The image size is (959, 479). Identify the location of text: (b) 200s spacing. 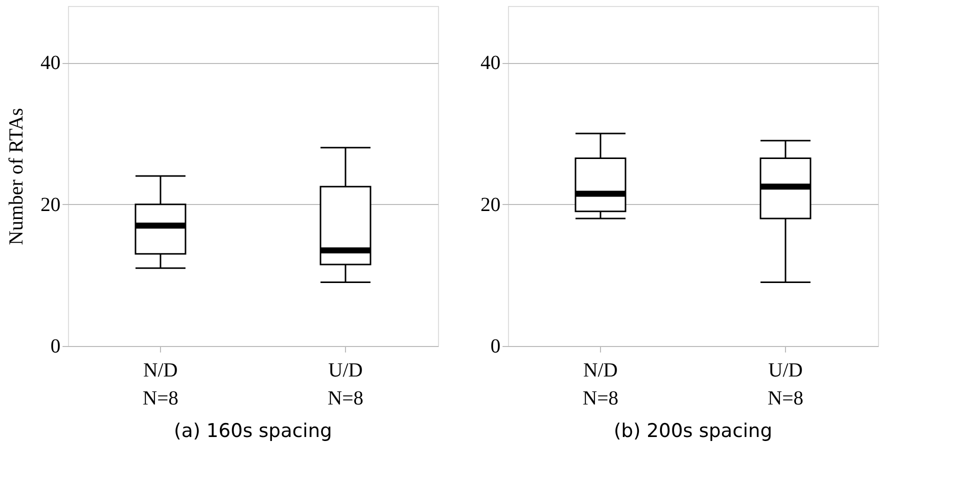
(693, 431).